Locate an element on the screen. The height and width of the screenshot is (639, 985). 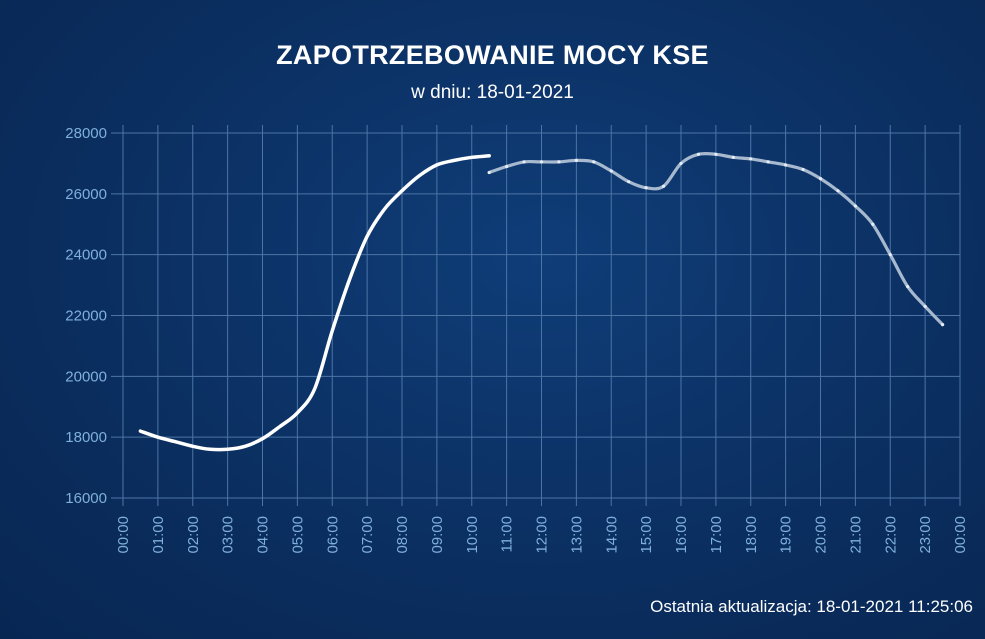
x-tick-label: 11:00 is located at coordinates (507, 534).